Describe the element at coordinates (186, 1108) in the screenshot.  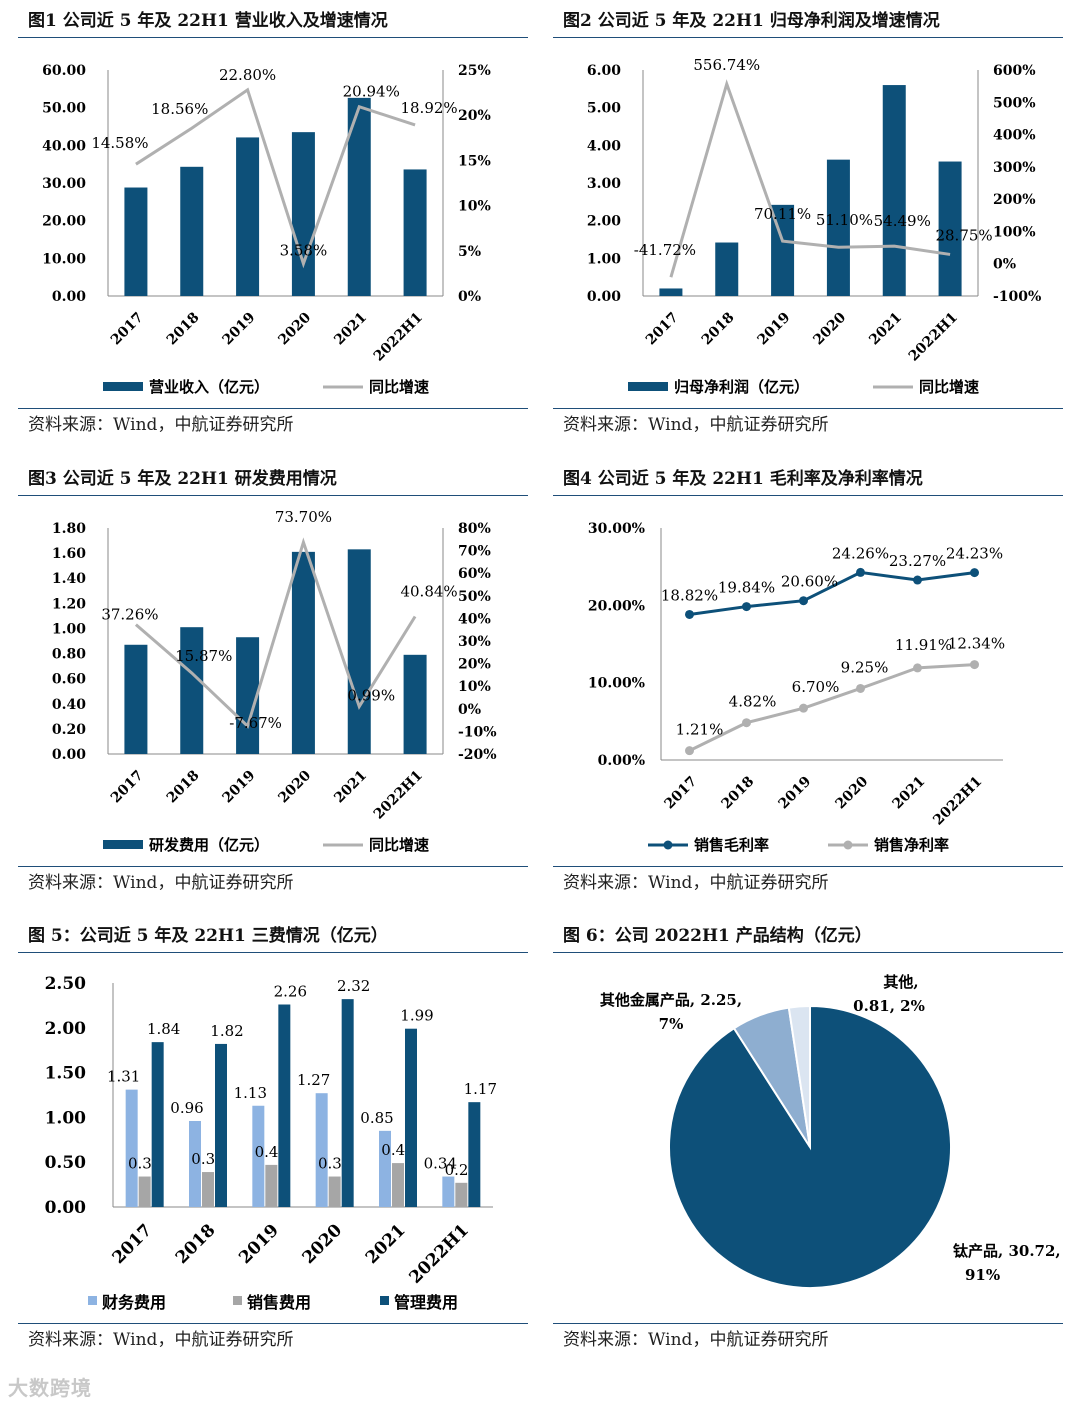
I see `data-label: 0.96` at that location.